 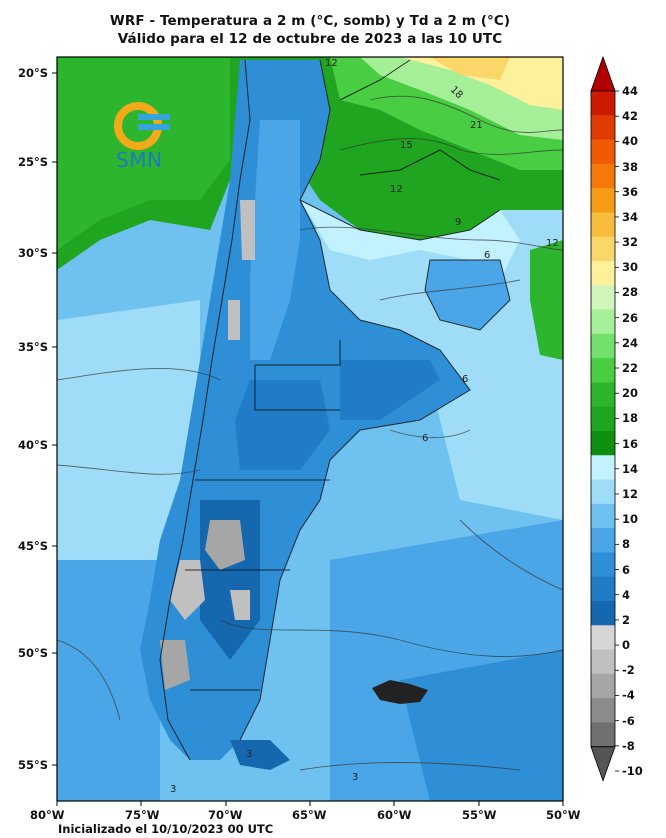 I want to click on malvinas-islands, so click(x=400, y=692).